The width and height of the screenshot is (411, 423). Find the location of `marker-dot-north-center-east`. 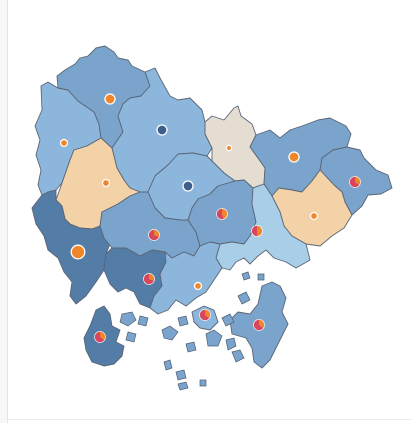

marker-dot-north-center-east is located at coordinates (162, 130).